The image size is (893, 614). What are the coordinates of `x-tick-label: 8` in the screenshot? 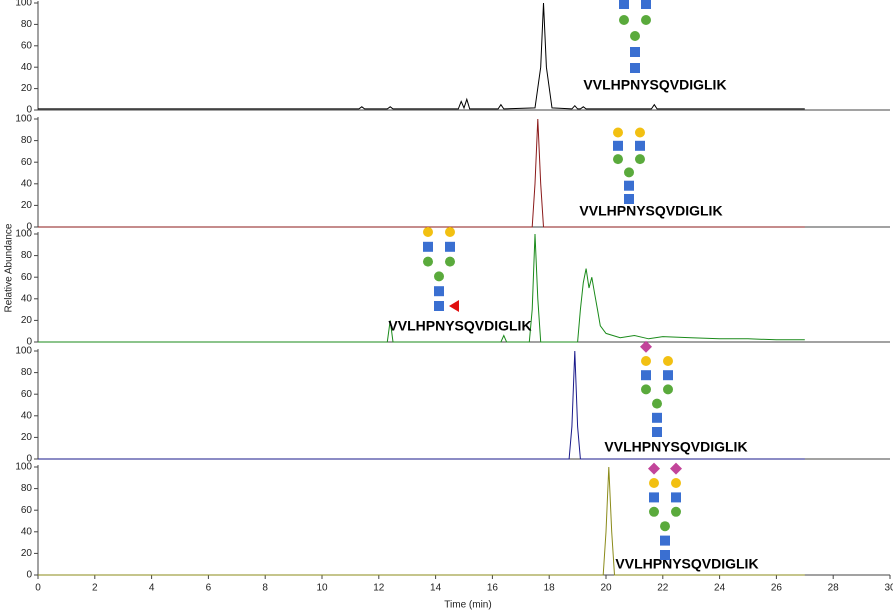 It's located at (265, 588).